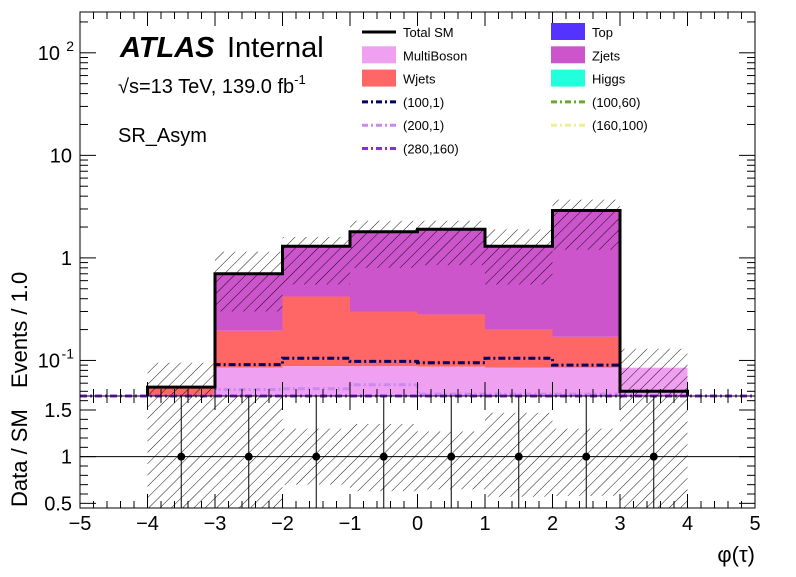 The image size is (796, 577). I want to click on legend-label: (200,1), so click(423, 125).